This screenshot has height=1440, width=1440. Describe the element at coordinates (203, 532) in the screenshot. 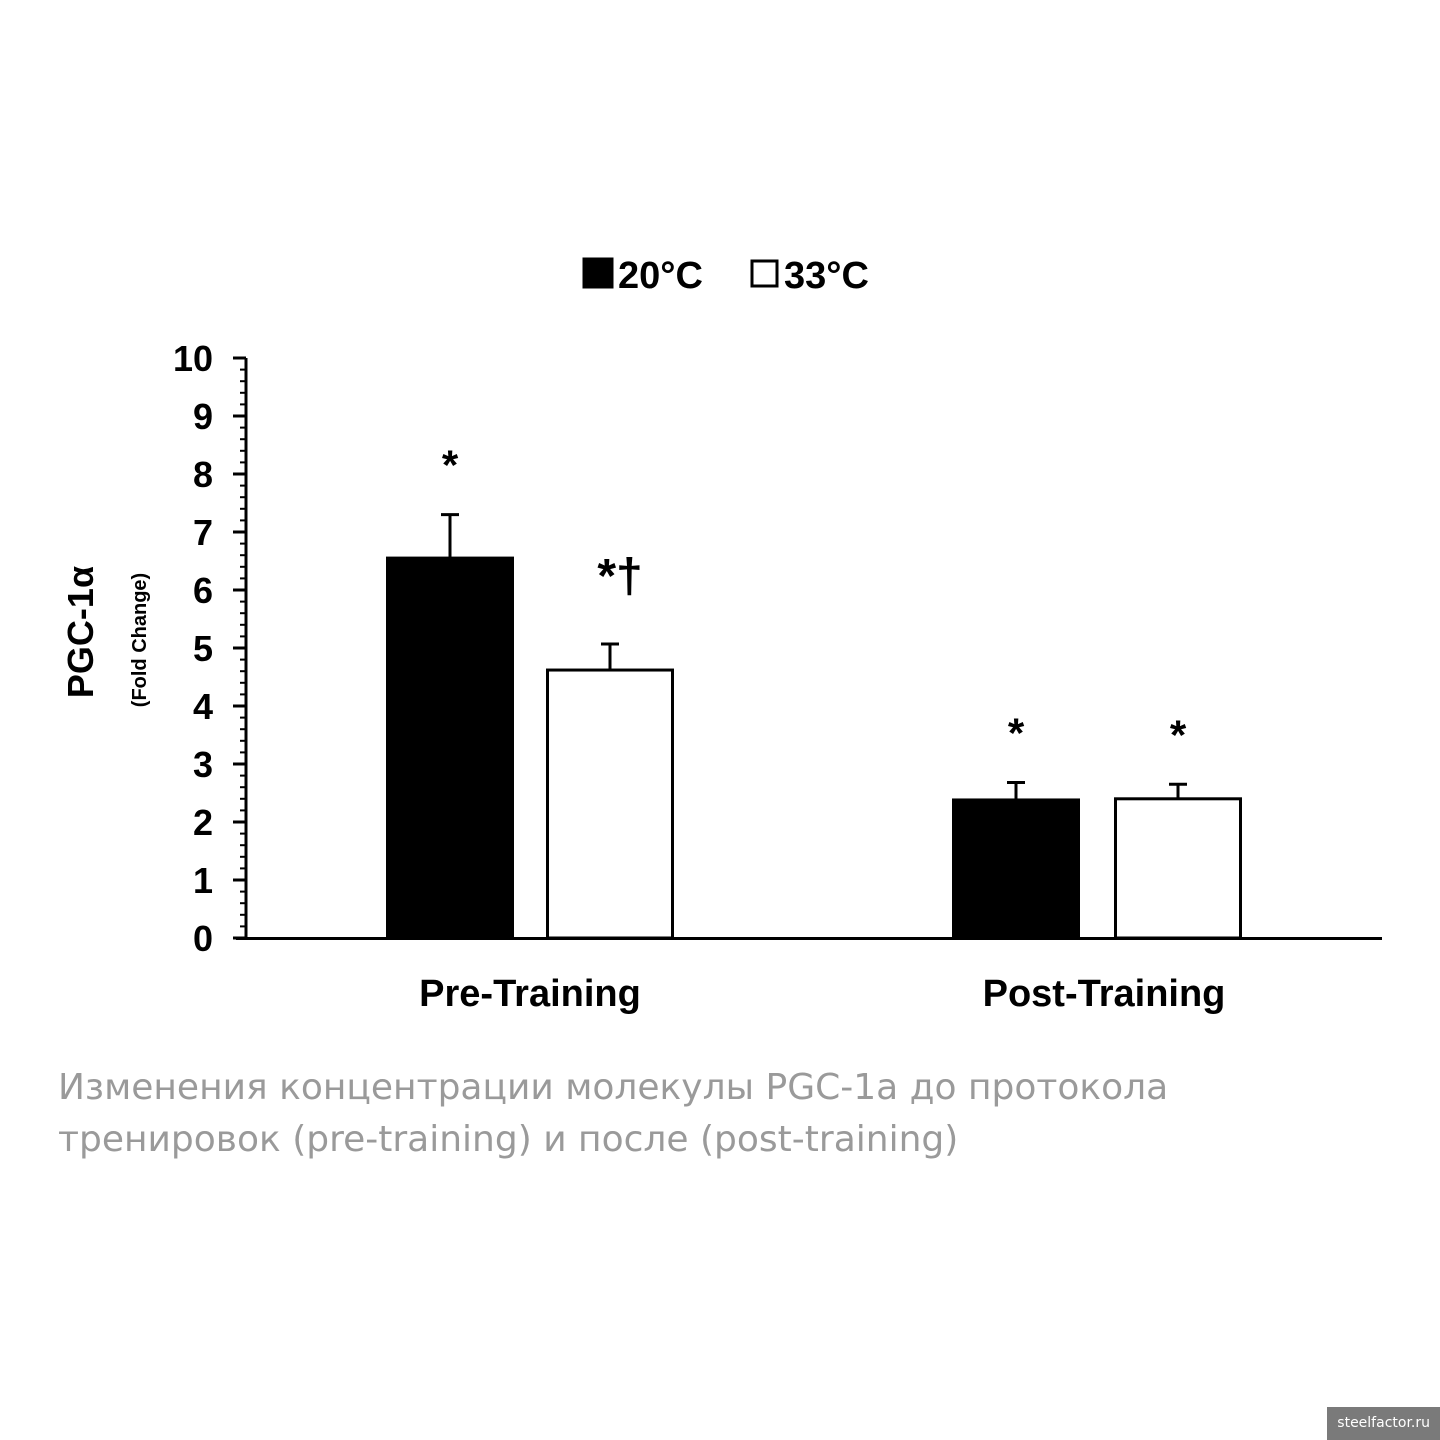

I see `y-tick-label: 7` at that location.